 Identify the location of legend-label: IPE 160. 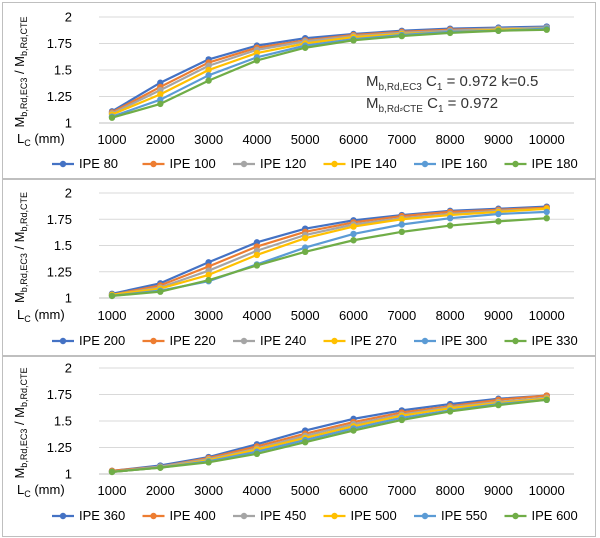
(464, 163).